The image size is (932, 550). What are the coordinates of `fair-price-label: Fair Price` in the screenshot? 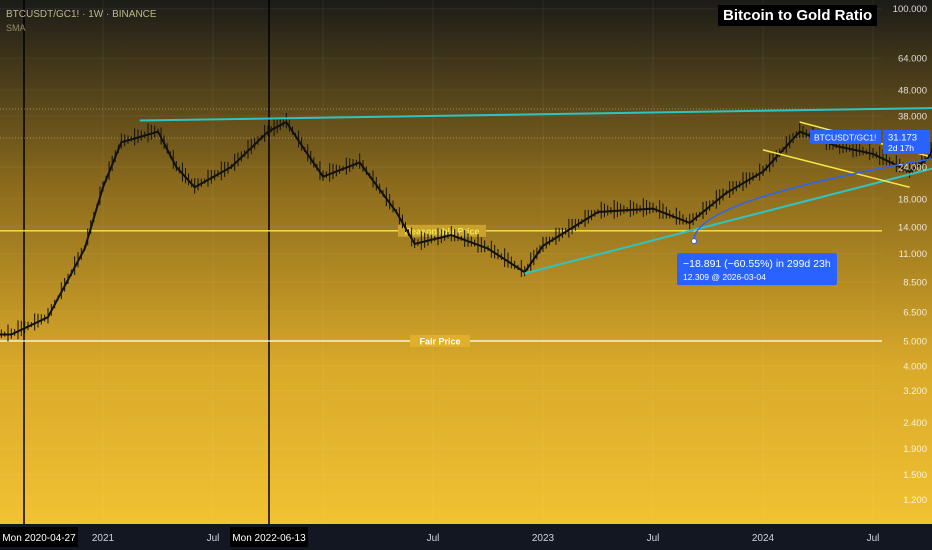 It's located at (439, 342).